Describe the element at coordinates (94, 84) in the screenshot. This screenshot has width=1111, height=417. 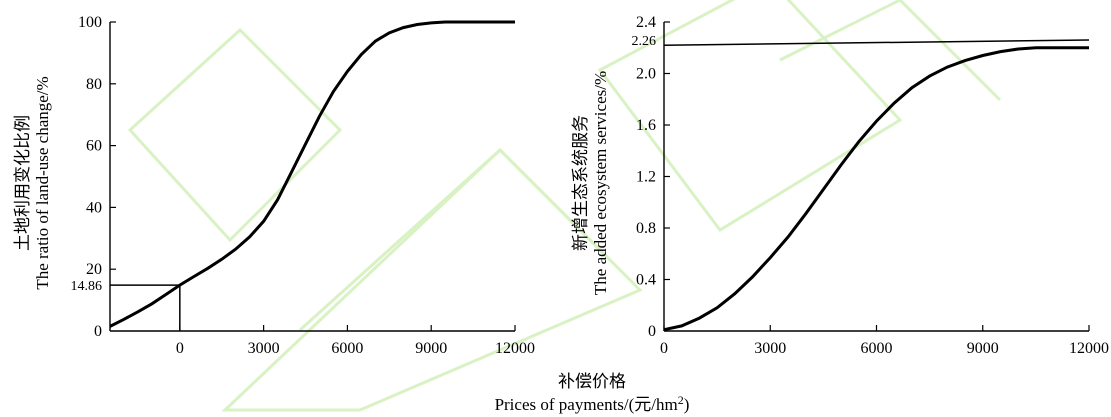
I see `y-tick-label: 80` at that location.